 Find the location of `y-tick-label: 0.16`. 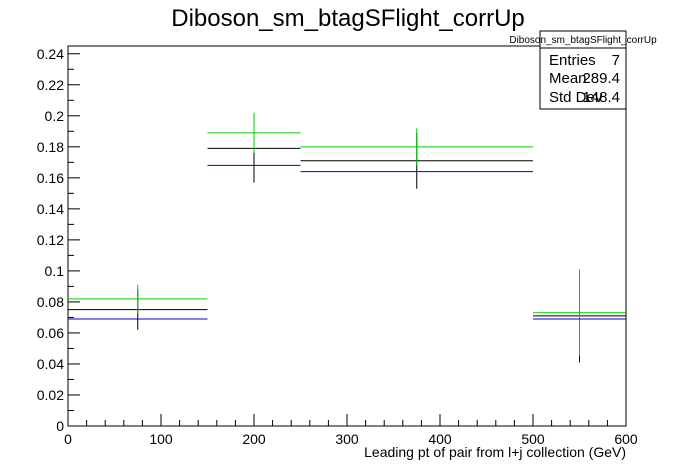

y-tick-label: 0.16 is located at coordinates (50, 178).